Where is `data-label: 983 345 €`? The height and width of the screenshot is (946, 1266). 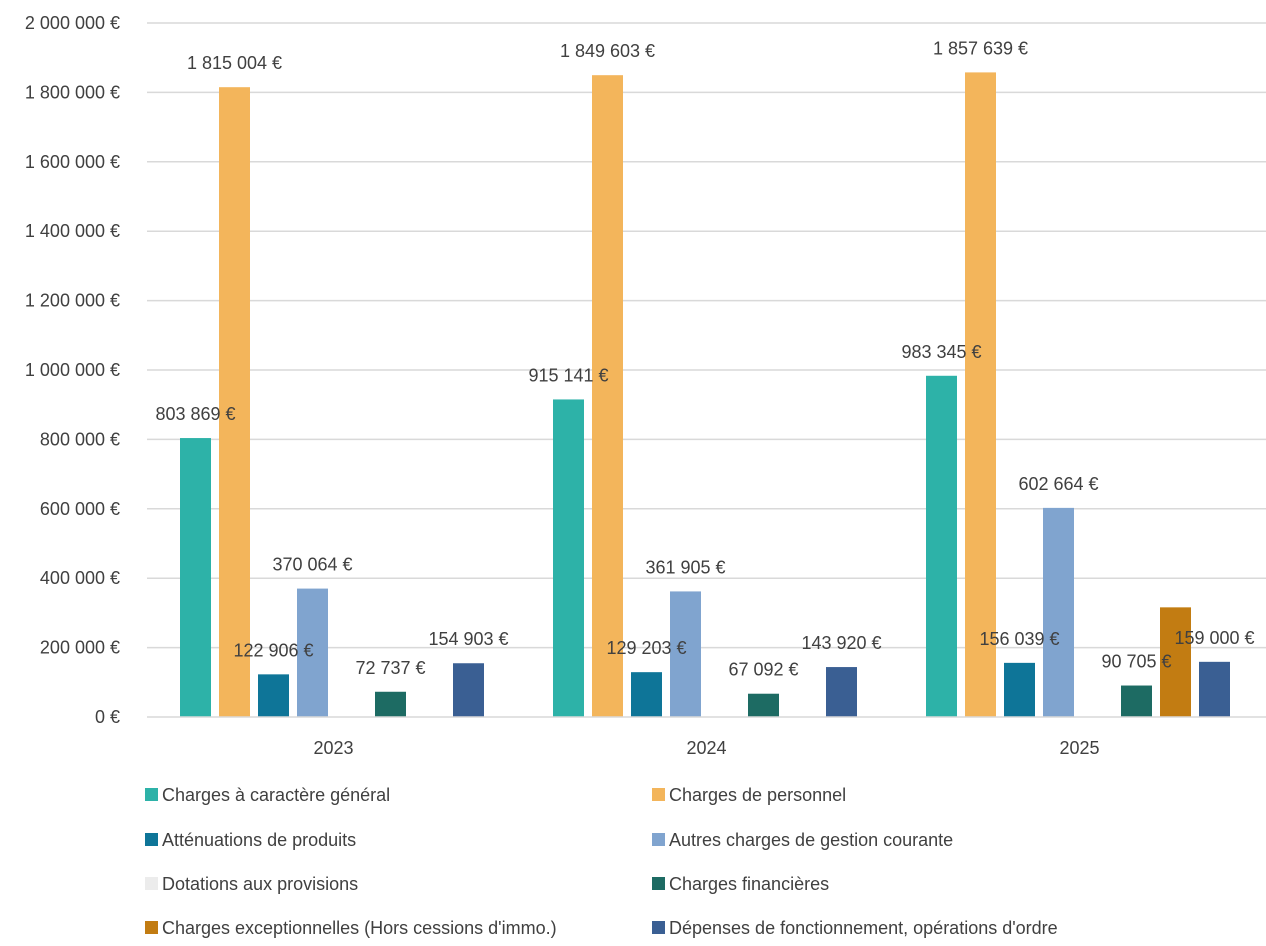
data-label: 983 345 € is located at coordinates (941, 352).